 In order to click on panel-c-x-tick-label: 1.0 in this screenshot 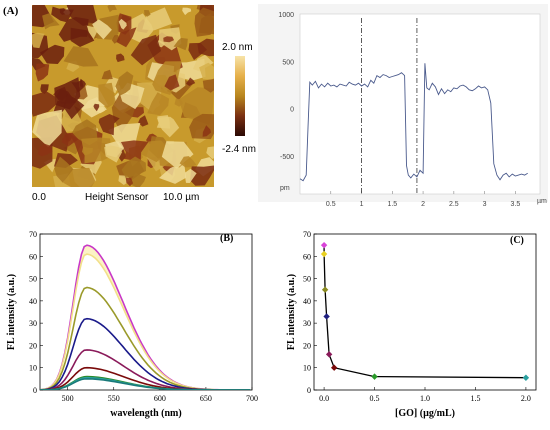, I will do `click(425, 398)`.